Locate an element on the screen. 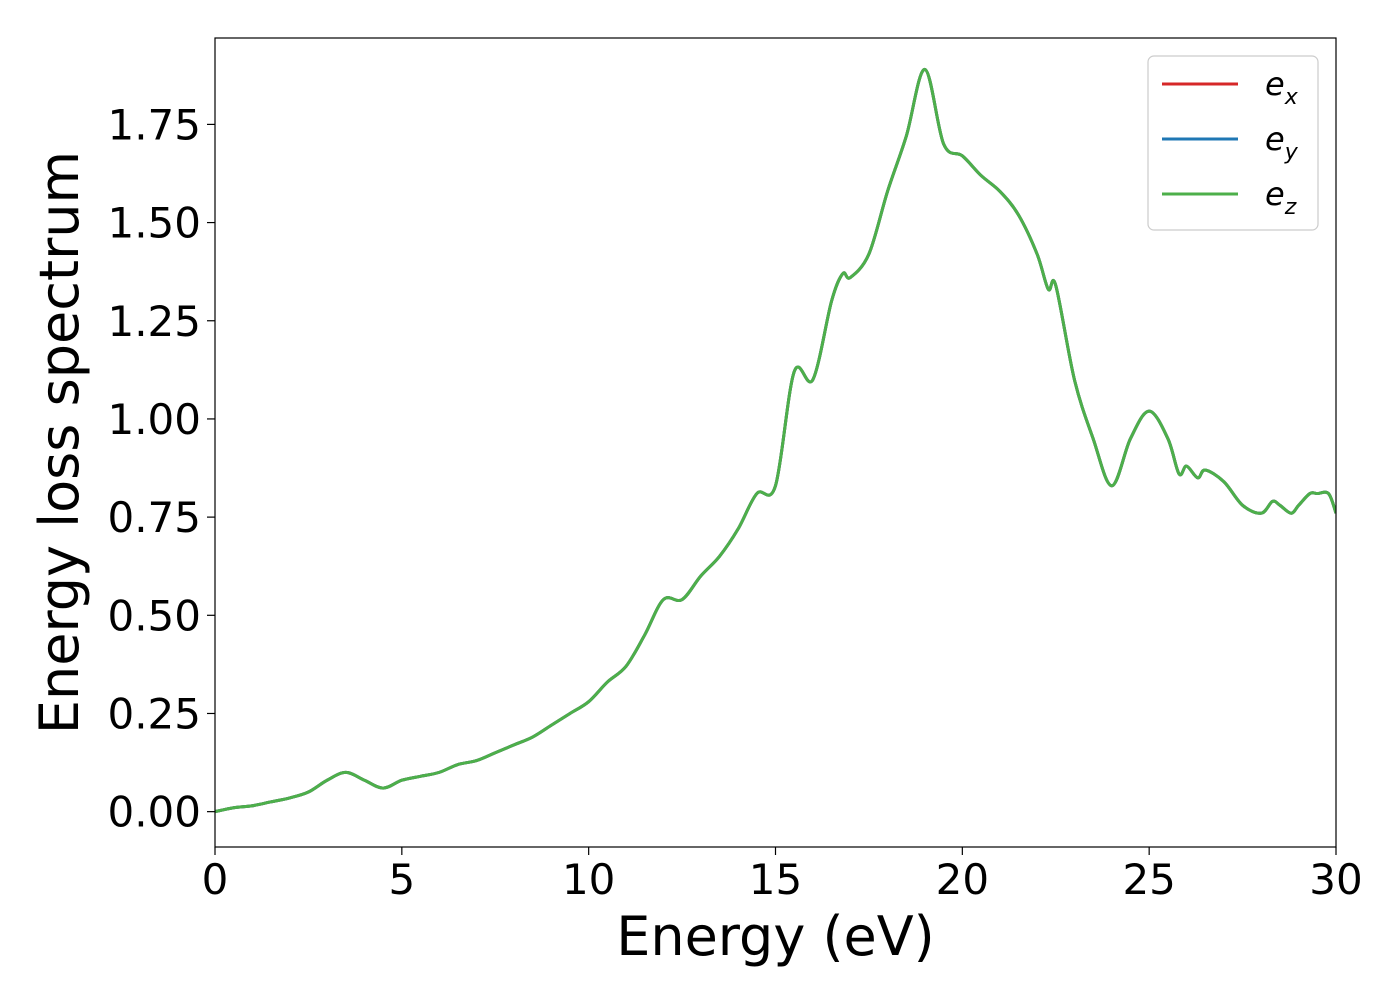  legend-label-ez: ez is located at coordinates (1281, 197).